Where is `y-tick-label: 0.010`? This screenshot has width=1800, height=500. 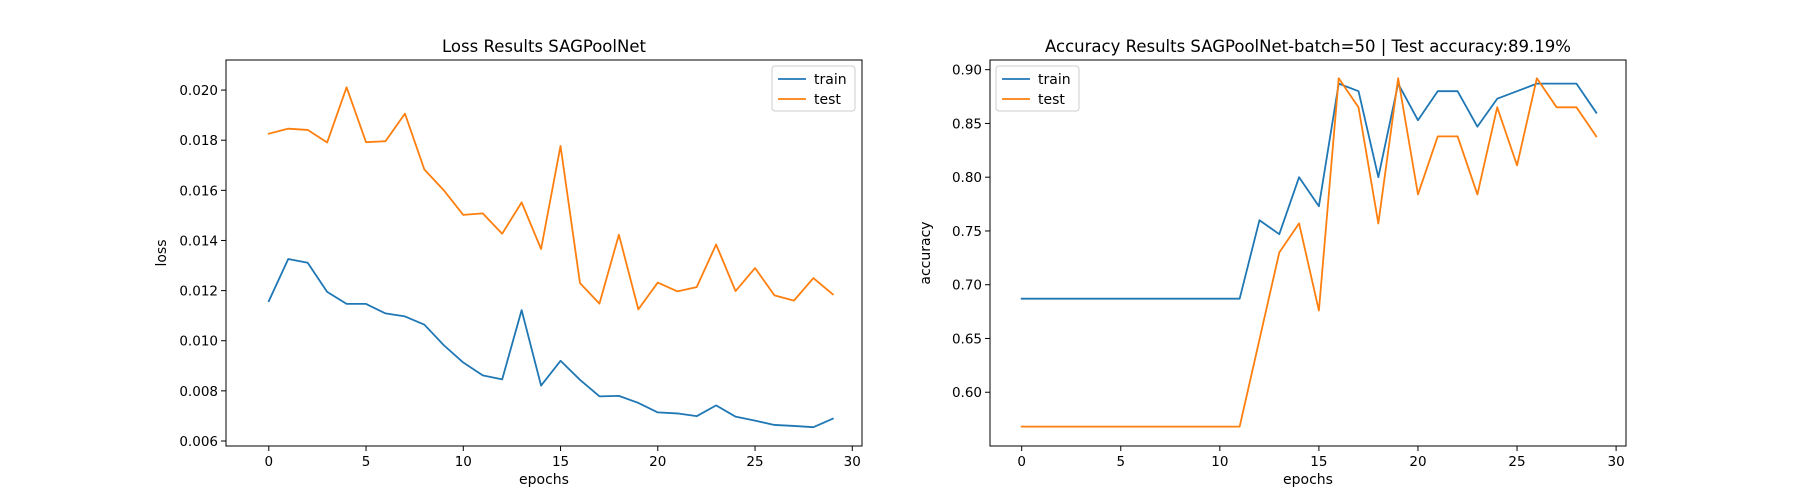
y-tick-label: 0.010 is located at coordinates (198, 342).